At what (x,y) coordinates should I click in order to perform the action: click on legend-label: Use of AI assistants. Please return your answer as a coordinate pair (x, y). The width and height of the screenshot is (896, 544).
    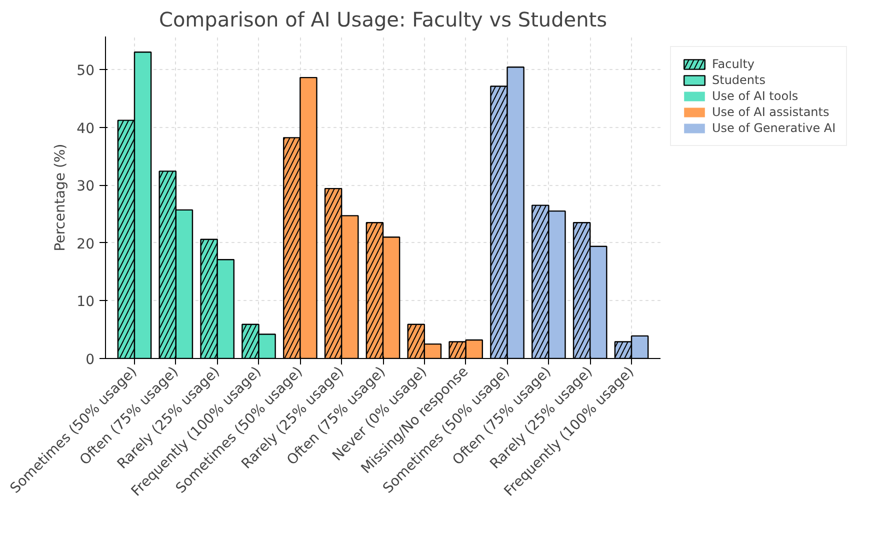
    Looking at the image, I should click on (771, 112).